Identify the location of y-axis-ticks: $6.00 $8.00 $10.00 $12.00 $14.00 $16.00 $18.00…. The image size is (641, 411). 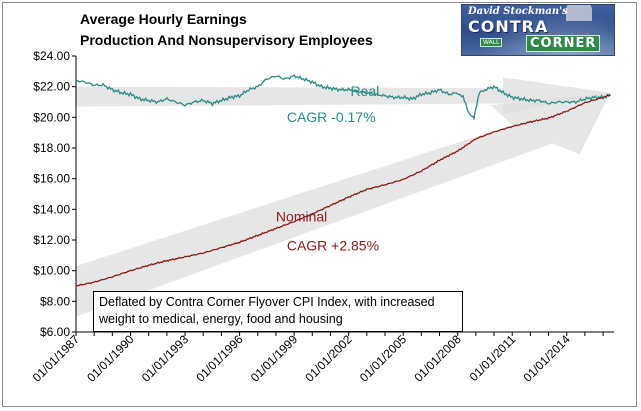
(54, 194).